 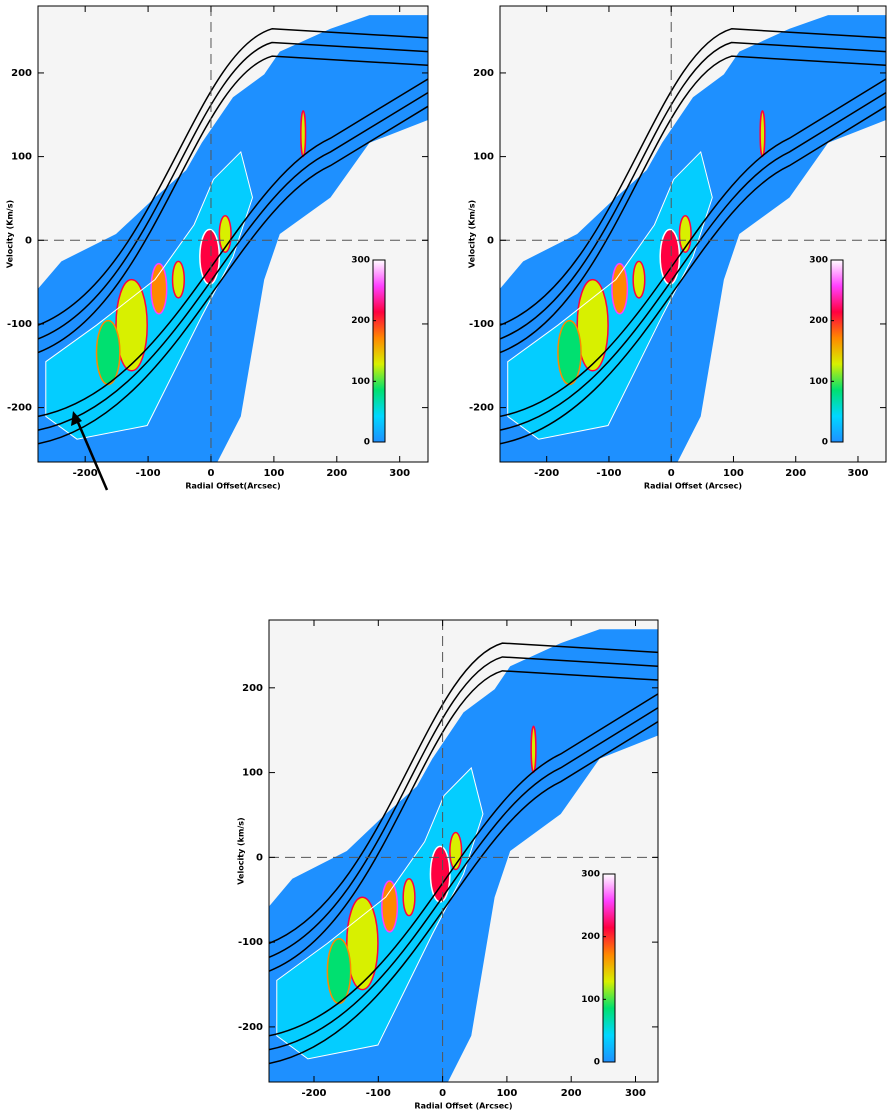 I want to click on x-axis-label: Radial Offset(Arcsec), so click(x=232, y=486).